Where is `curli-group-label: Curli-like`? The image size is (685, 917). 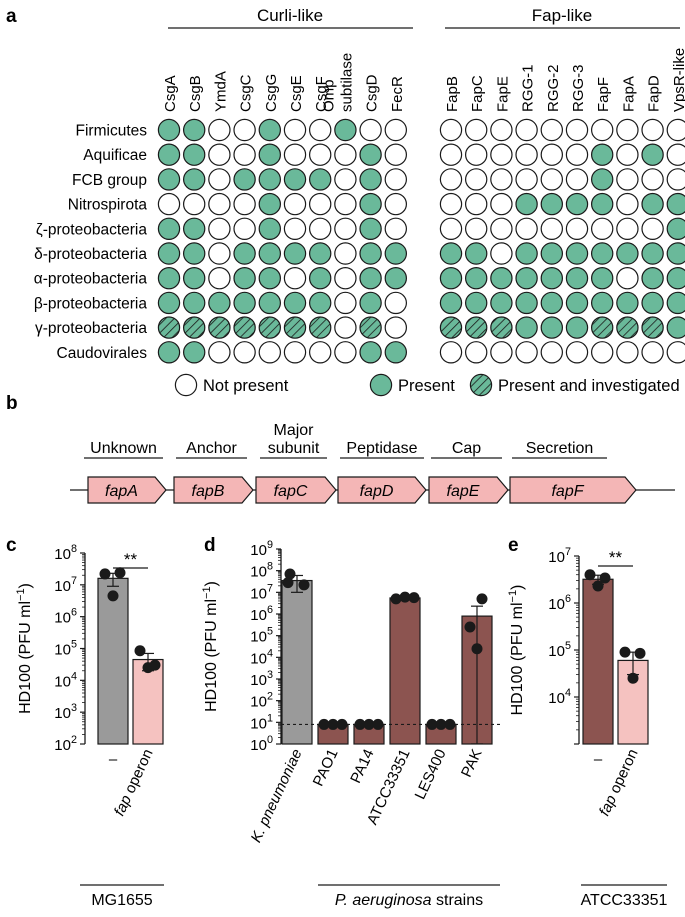 curli-group-label: Curli-like is located at coordinates (290, 15).